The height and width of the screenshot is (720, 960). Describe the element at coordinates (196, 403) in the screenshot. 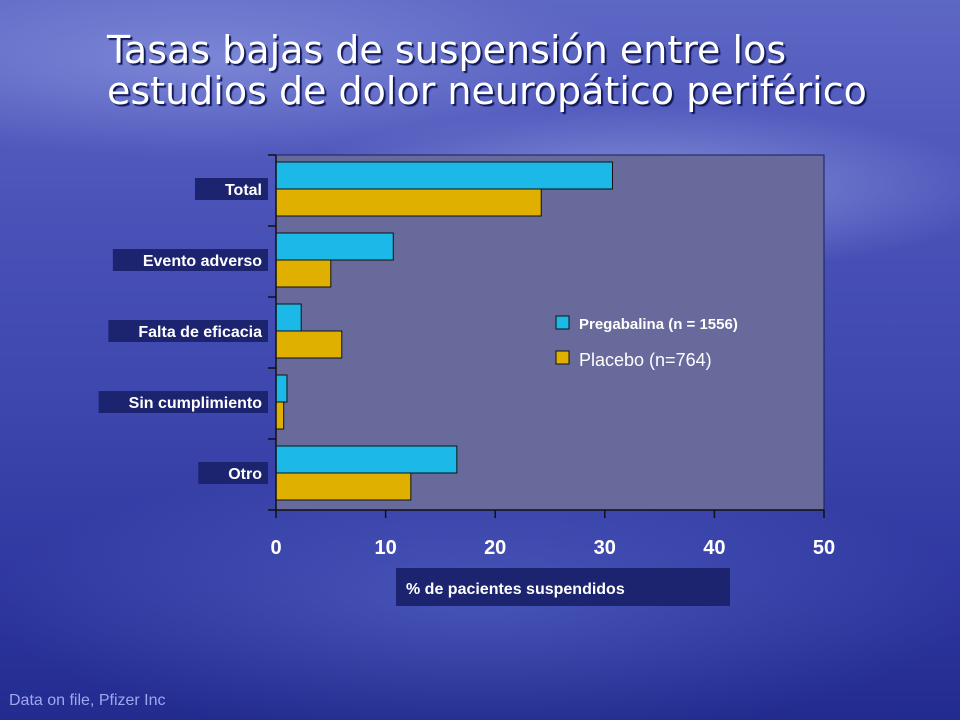

I see `category-label-3: Sin cumplimiento` at that location.